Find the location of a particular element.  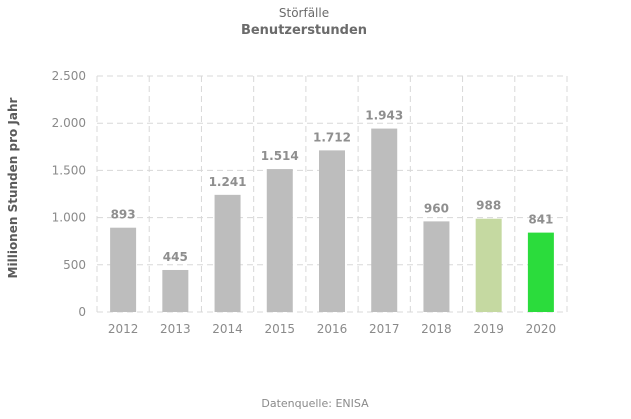

data-label-2015: 1.514 is located at coordinates (280, 156).